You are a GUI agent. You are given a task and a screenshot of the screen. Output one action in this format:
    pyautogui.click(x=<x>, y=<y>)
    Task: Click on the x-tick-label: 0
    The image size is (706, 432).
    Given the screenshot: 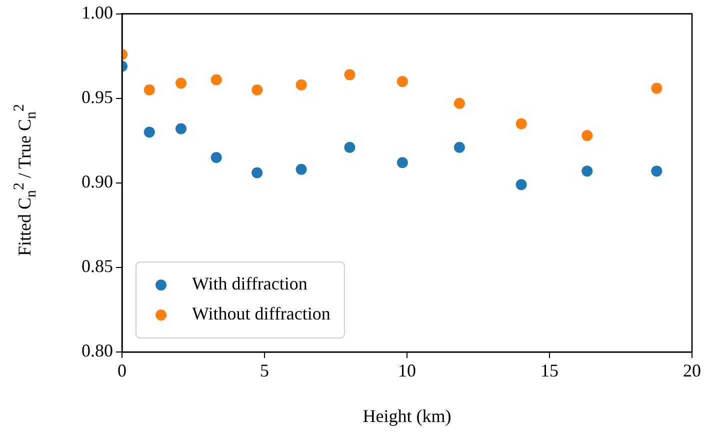 What is the action you would take?
    pyautogui.click(x=122, y=370)
    